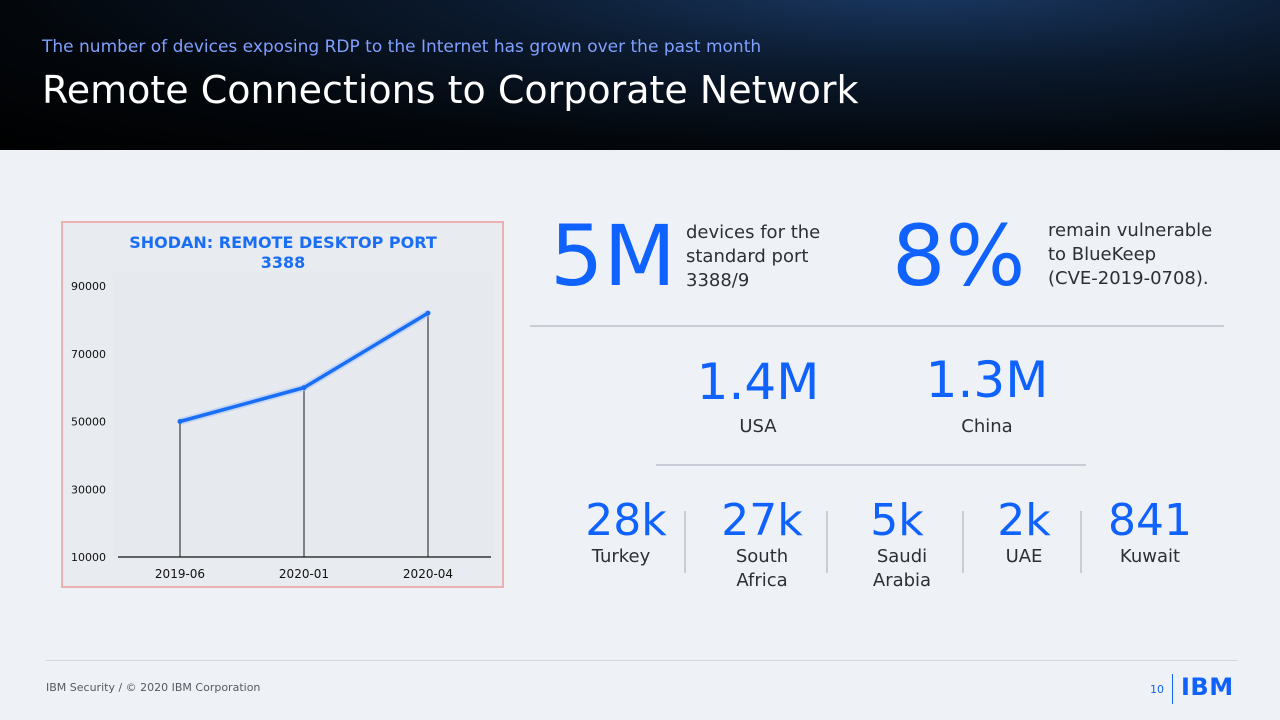 This screenshot has height=720, width=1280. What do you see at coordinates (1128, 278) in the screenshot?
I see `stat-vulnerable-desc-line: (CVE-2019-0708).` at bounding box center [1128, 278].